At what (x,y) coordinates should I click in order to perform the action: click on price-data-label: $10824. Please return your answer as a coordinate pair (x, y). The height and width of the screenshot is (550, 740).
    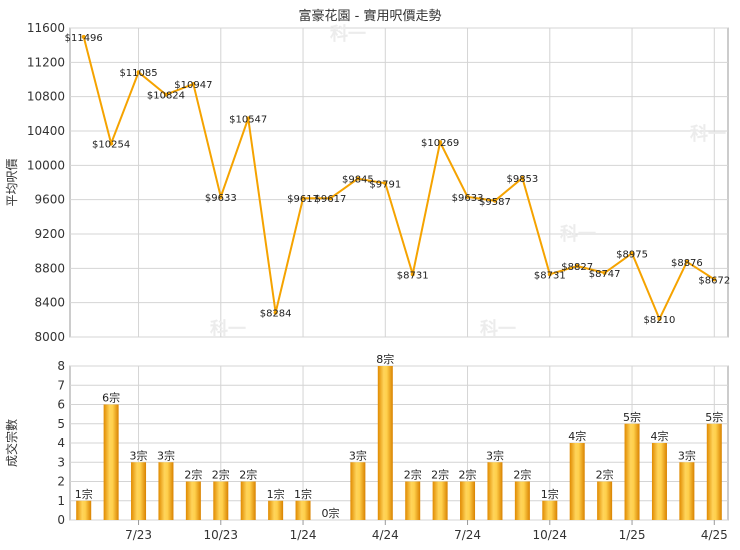
    Looking at the image, I should click on (166, 96).